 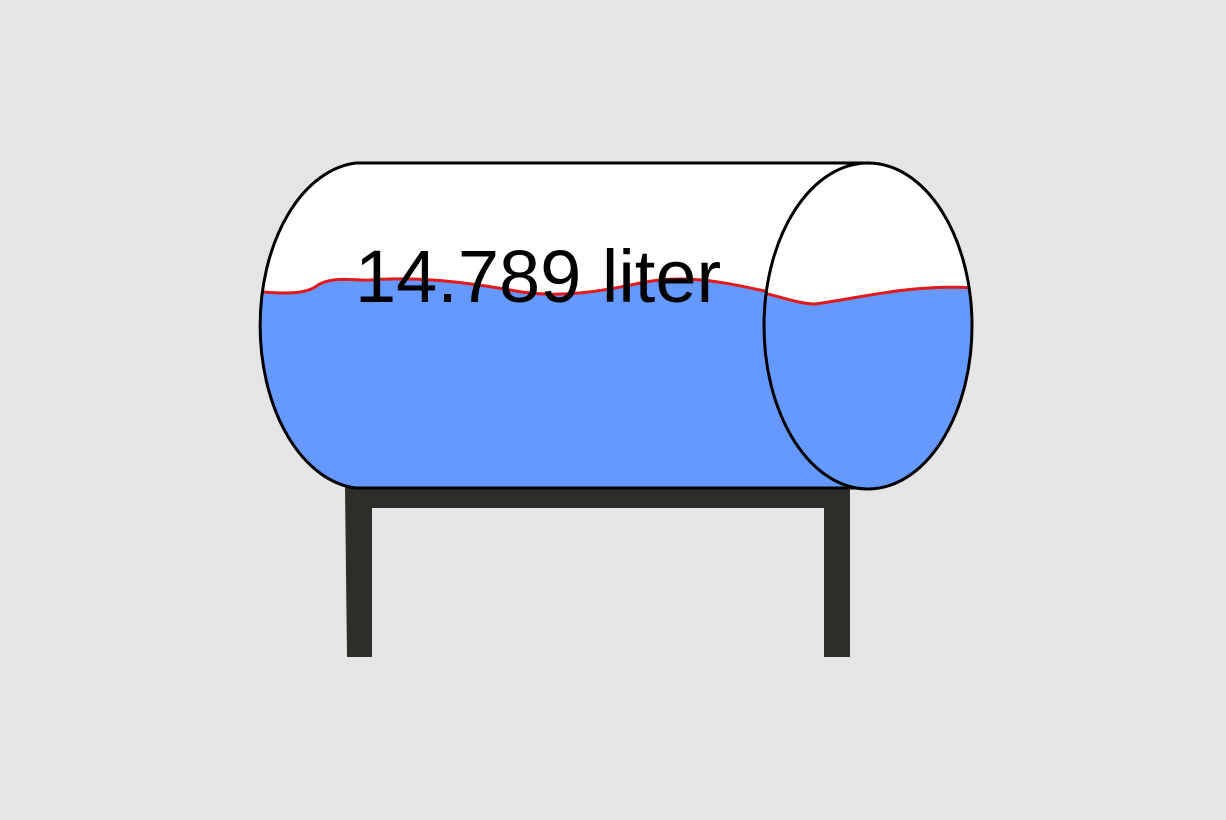 What do you see at coordinates (868, 295) in the screenshot?
I see `liquid-end-cap-surface-line` at bounding box center [868, 295].